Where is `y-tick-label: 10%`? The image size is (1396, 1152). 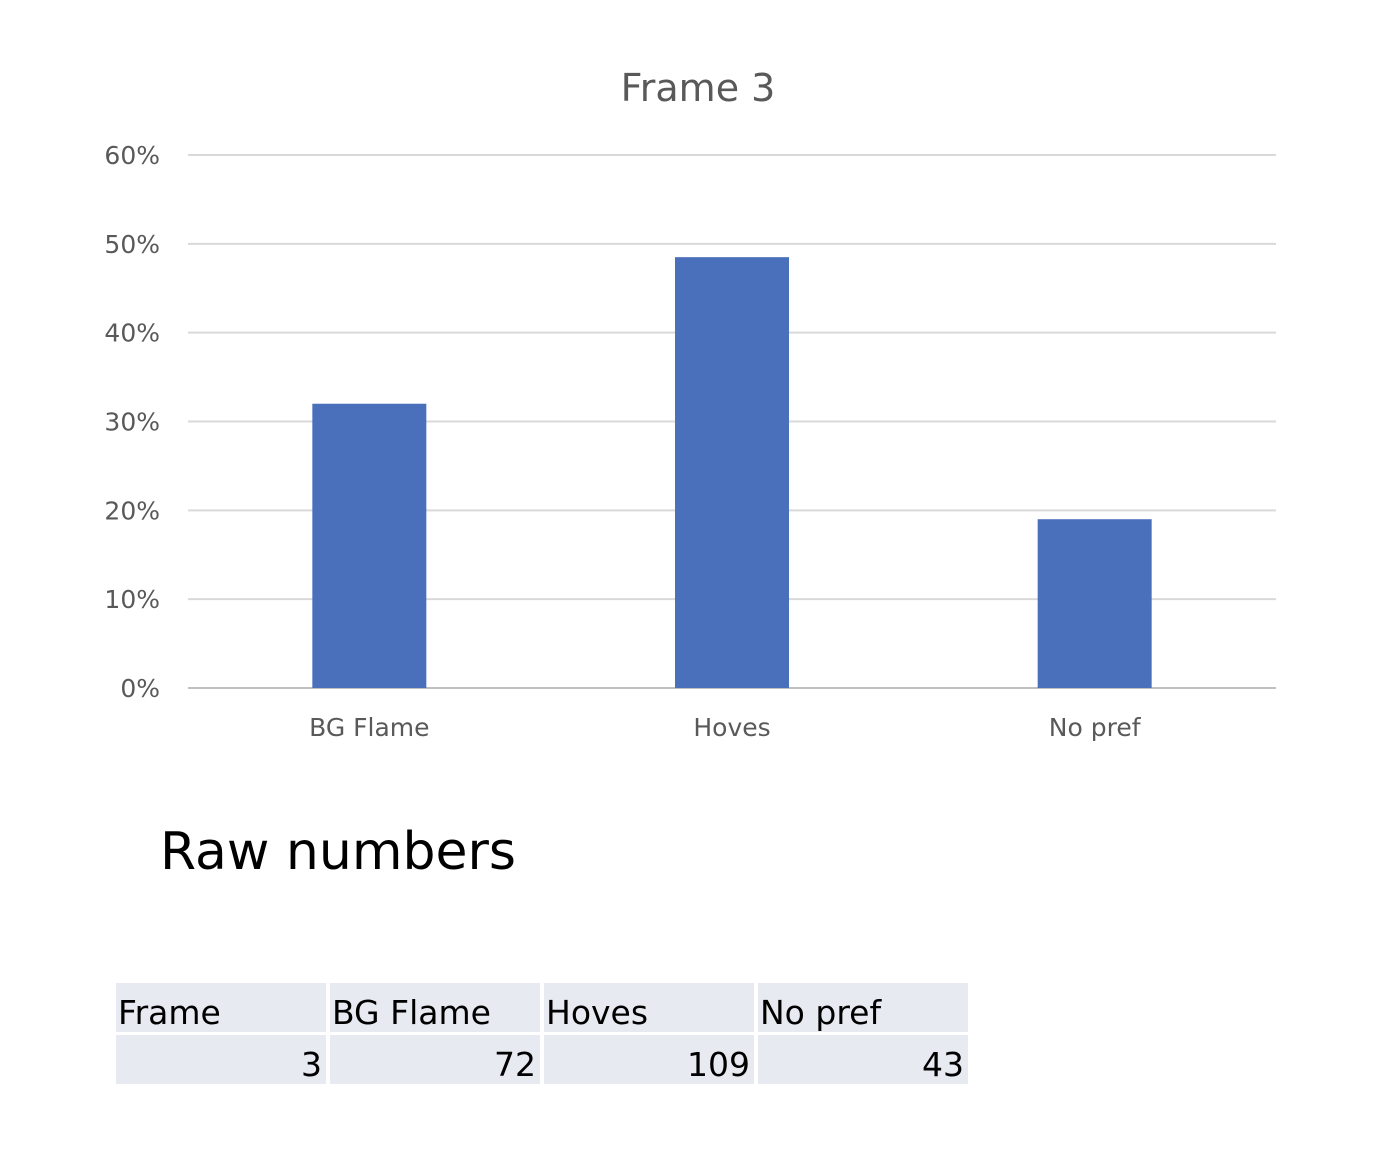
y-tick-label: 10% is located at coordinates (132, 599).